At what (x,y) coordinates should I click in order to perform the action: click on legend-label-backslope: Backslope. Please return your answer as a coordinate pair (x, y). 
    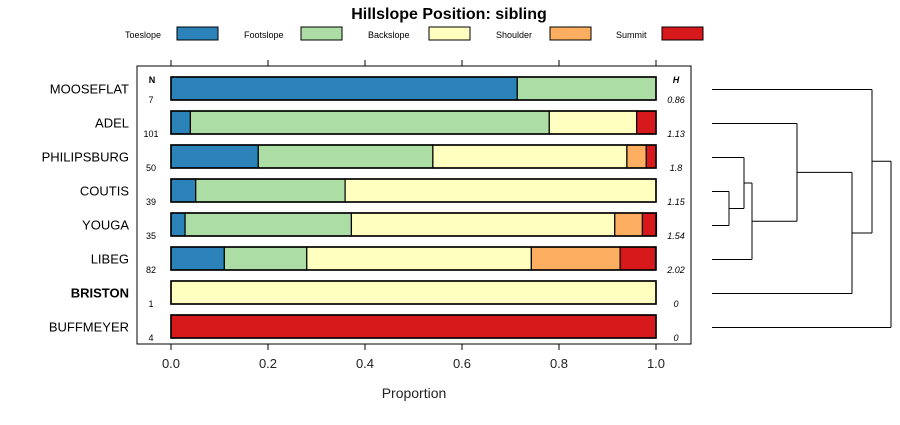
    Looking at the image, I should click on (389, 35).